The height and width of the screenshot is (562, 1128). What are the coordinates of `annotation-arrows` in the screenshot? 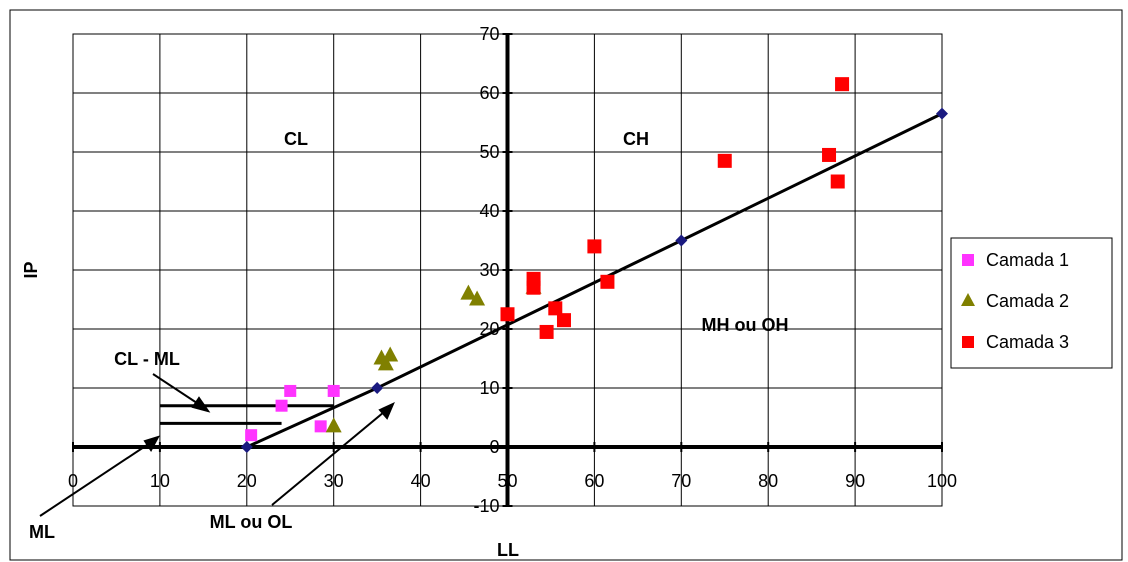 It's located at (217, 445).